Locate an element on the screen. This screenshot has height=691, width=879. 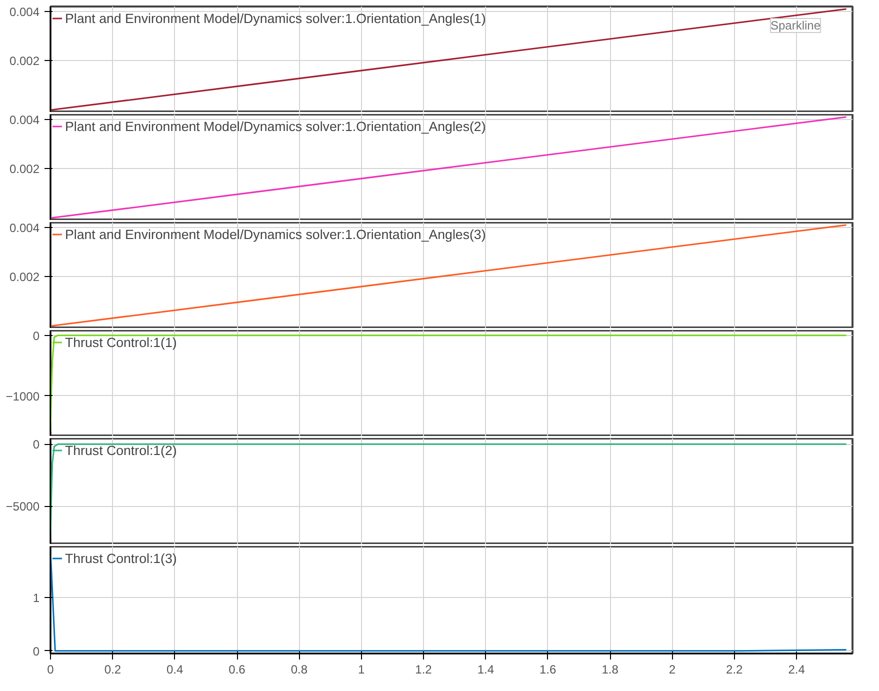
text: Plant and Environment Model/Dynamics solver:1.Orientation_Angles(3) is located at coordinates (275, 234).